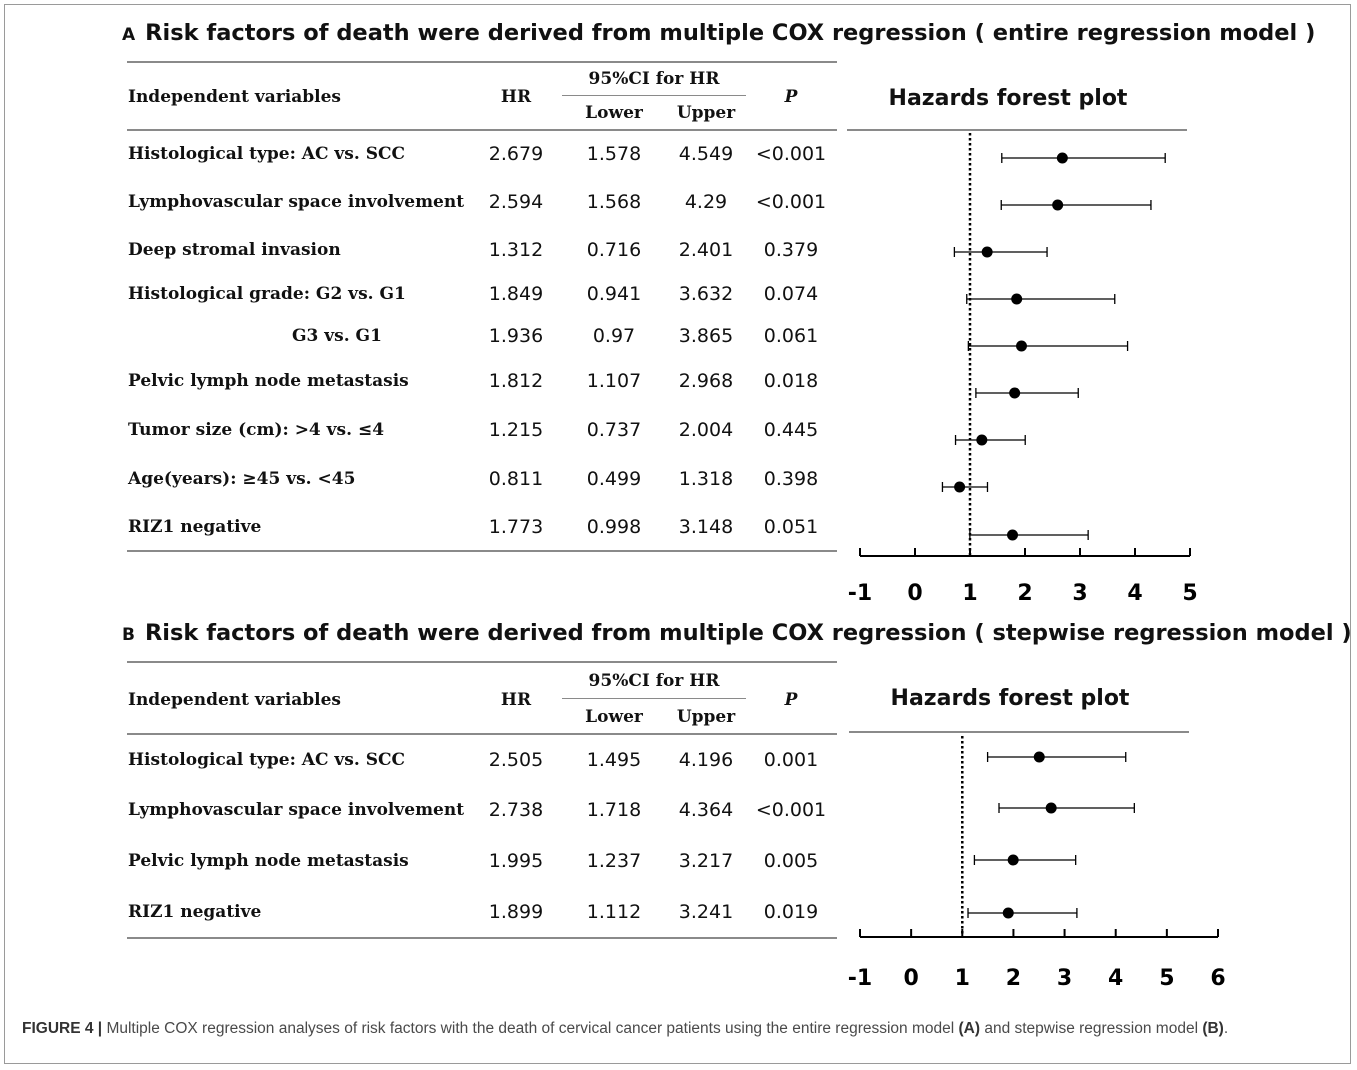  What do you see at coordinates (256, 430) in the screenshot?
I see `panel-a-row-label: Tumor size (cm): >4 vs. ≤4` at bounding box center [256, 430].